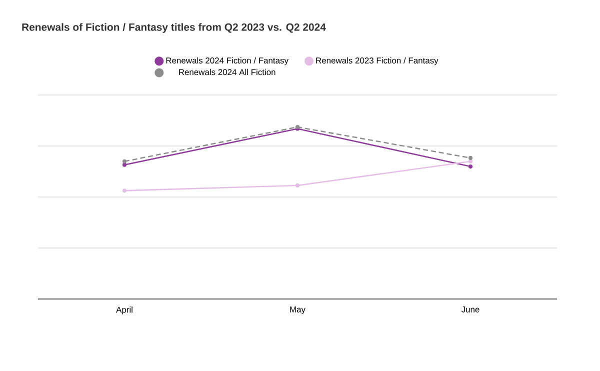  I want to click on x-tick-label: April, so click(124, 310).